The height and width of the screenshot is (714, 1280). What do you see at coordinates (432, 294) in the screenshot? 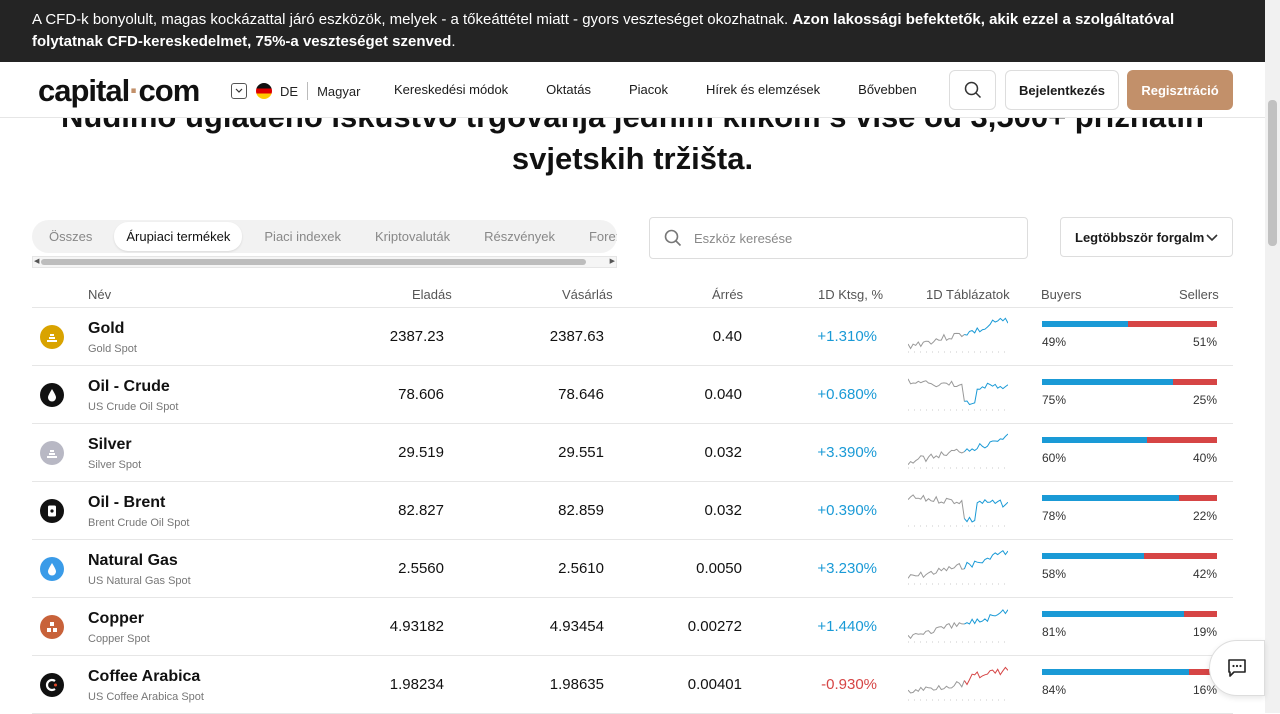
I see `header-sell: Eladás` at bounding box center [432, 294].